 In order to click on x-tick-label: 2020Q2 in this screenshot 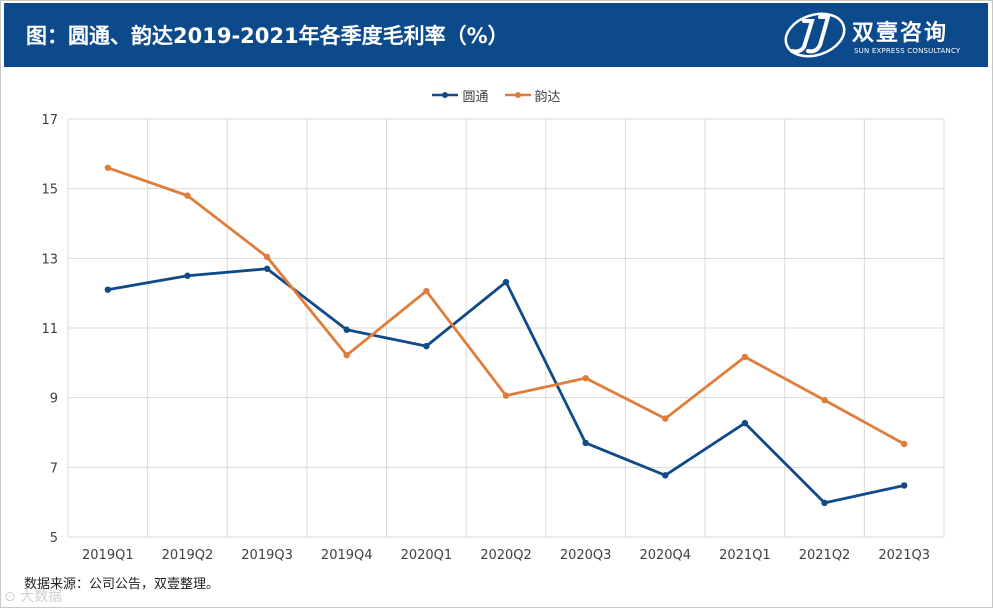, I will do `click(506, 555)`.